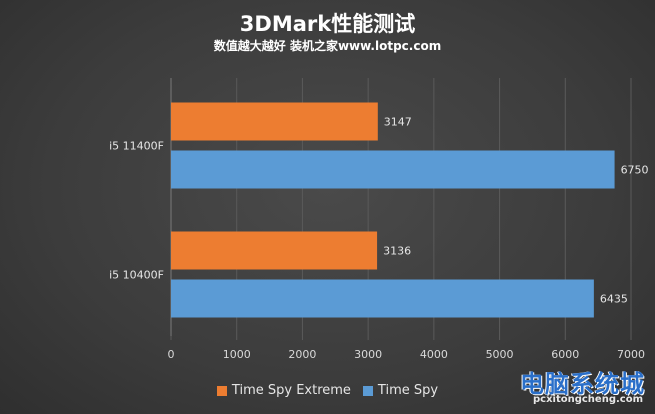  Describe the element at coordinates (291, 390) in the screenshot. I see `legend-label: Time Spy Extreme` at that location.